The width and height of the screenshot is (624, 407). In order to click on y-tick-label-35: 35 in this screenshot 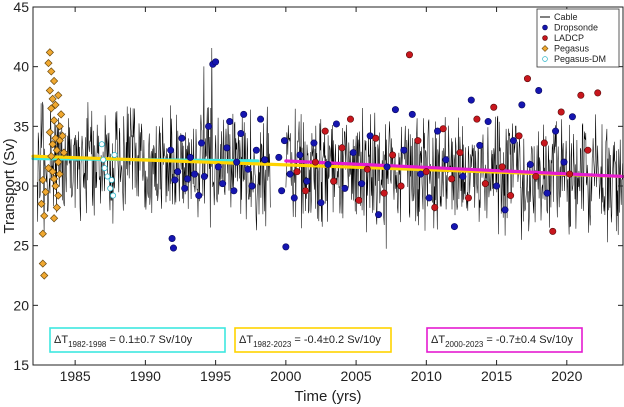, I will do `click(21, 126)`.